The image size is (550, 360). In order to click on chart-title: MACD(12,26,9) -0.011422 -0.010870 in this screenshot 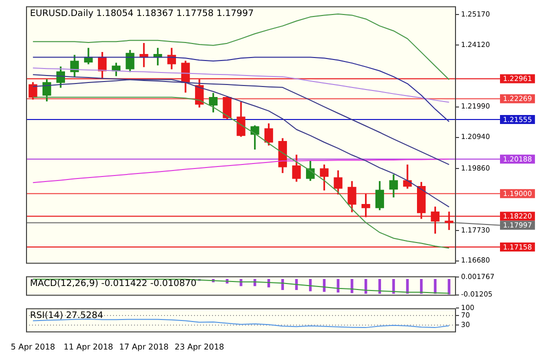, I will do `click(113, 284)`.